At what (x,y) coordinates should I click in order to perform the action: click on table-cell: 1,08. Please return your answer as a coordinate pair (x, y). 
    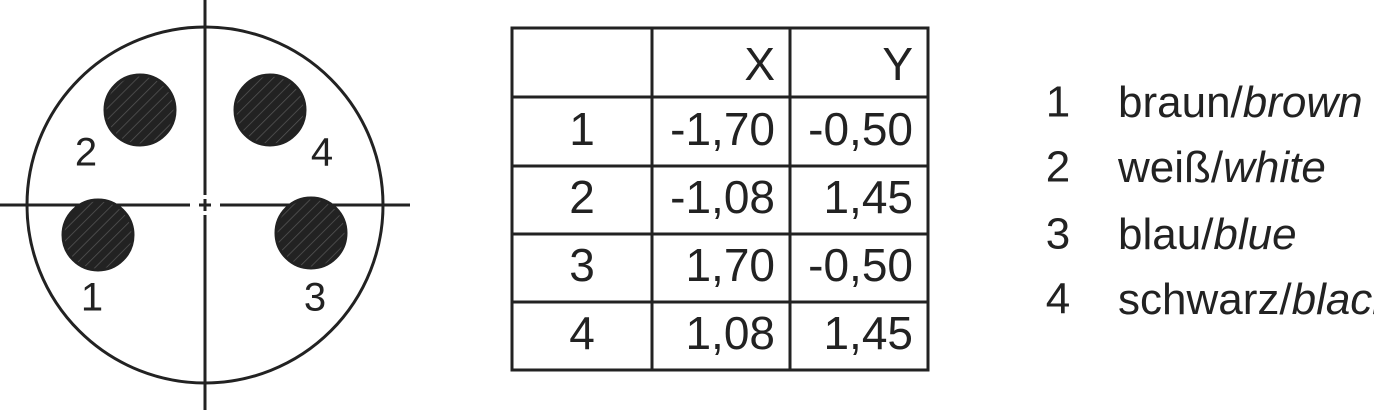
    Looking at the image, I should click on (730, 333).